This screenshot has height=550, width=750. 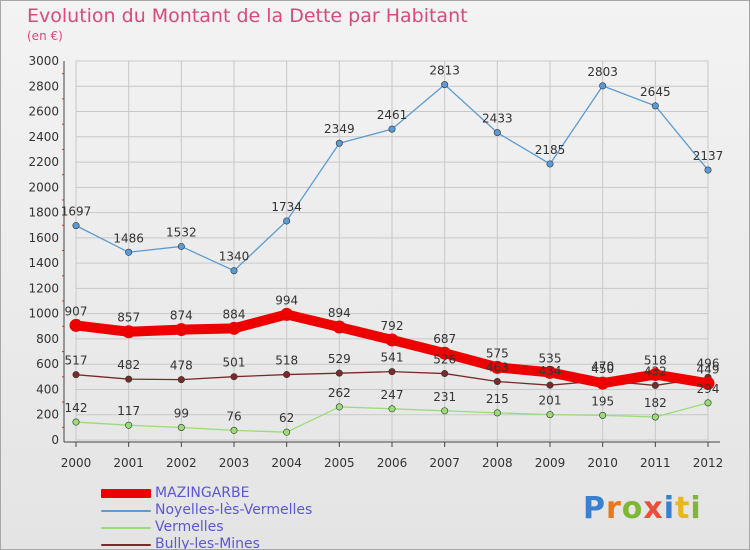 What do you see at coordinates (392, 326) in the screenshot?
I see `data-label: 792` at bounding box center [392, 326].